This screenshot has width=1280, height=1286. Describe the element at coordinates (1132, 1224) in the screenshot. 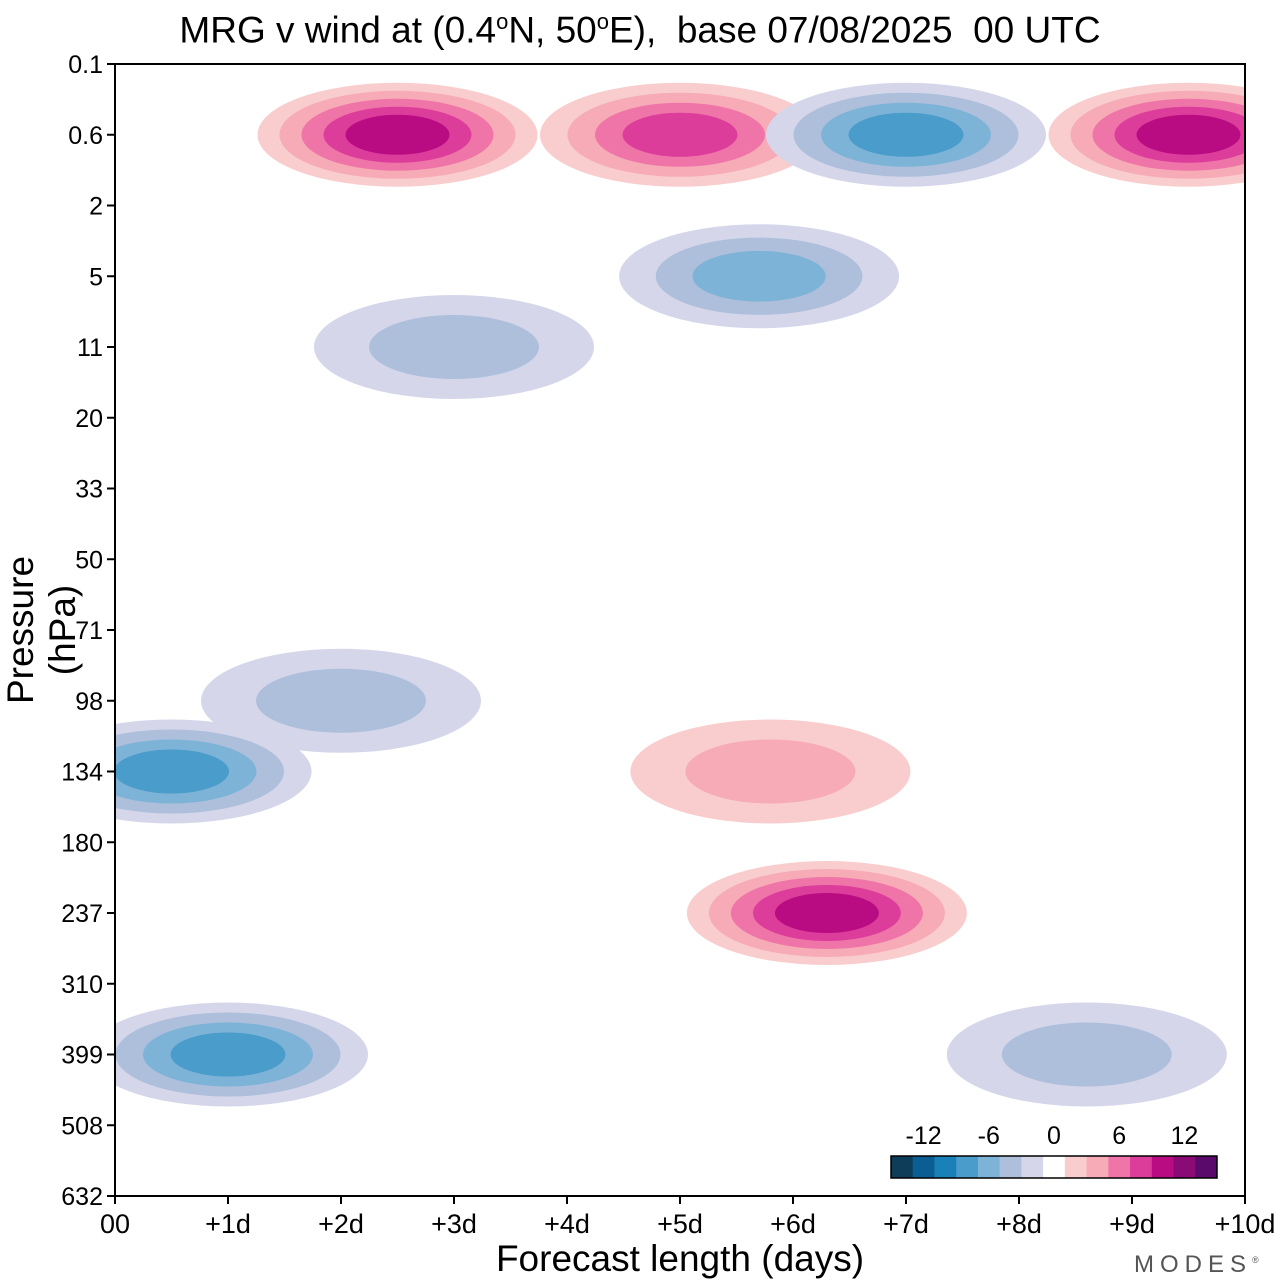

I see `x-tick-label: +9d` at that location.